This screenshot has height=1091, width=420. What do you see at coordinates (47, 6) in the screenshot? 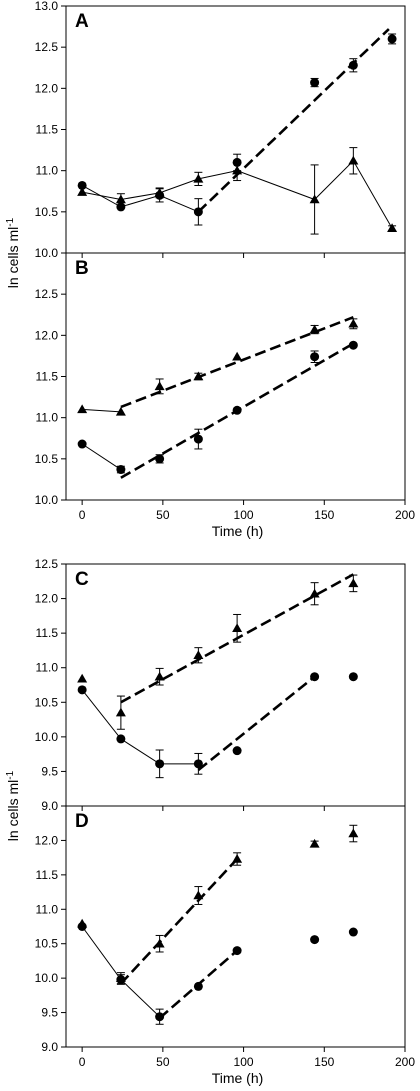
I see `y-tick-label: 13.0` at bounding box center [47, 6].